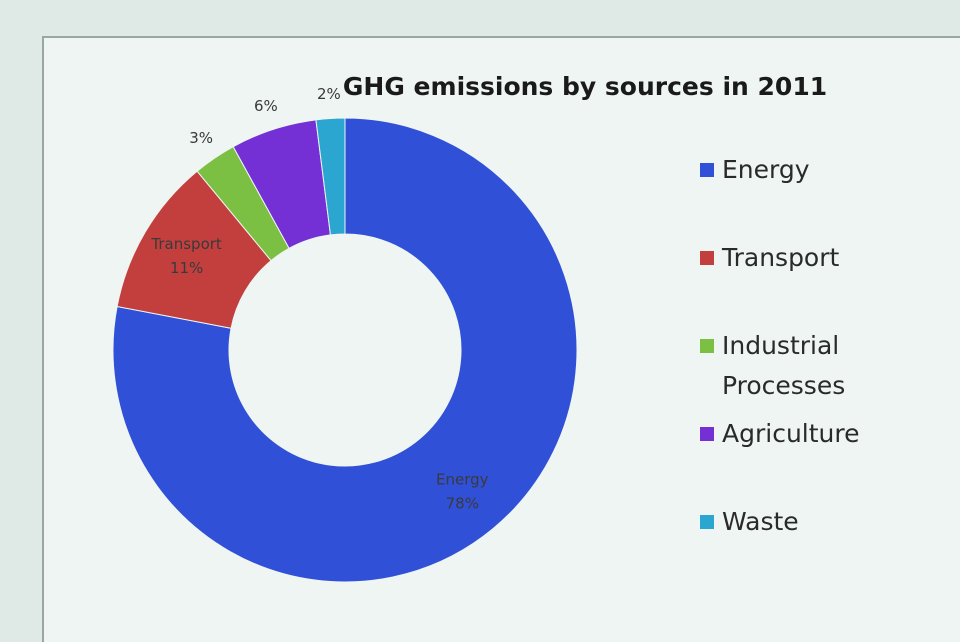 The height and width of the screenshot is (642, 960). I want to click on value-label: 3%, so click(201, 138).